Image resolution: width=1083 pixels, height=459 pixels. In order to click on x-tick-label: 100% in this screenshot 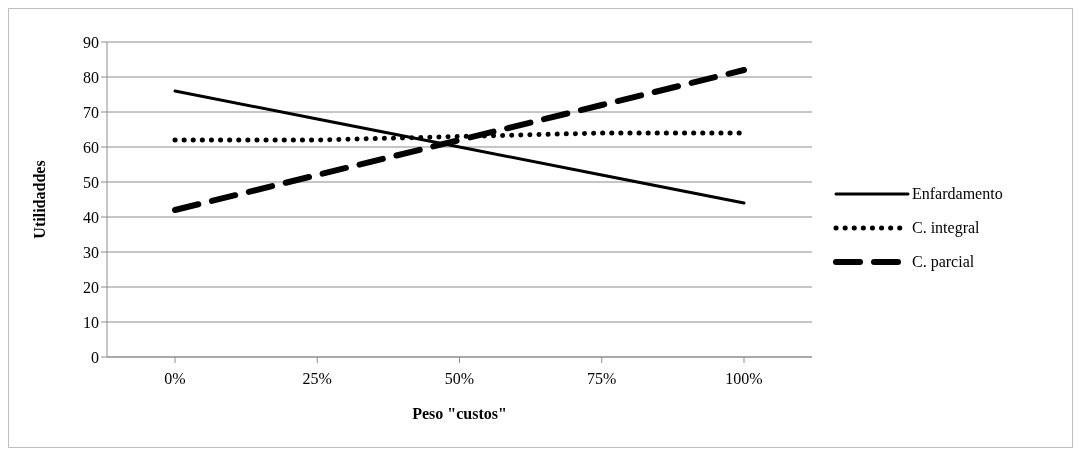, I will do `click(744, 379)`.